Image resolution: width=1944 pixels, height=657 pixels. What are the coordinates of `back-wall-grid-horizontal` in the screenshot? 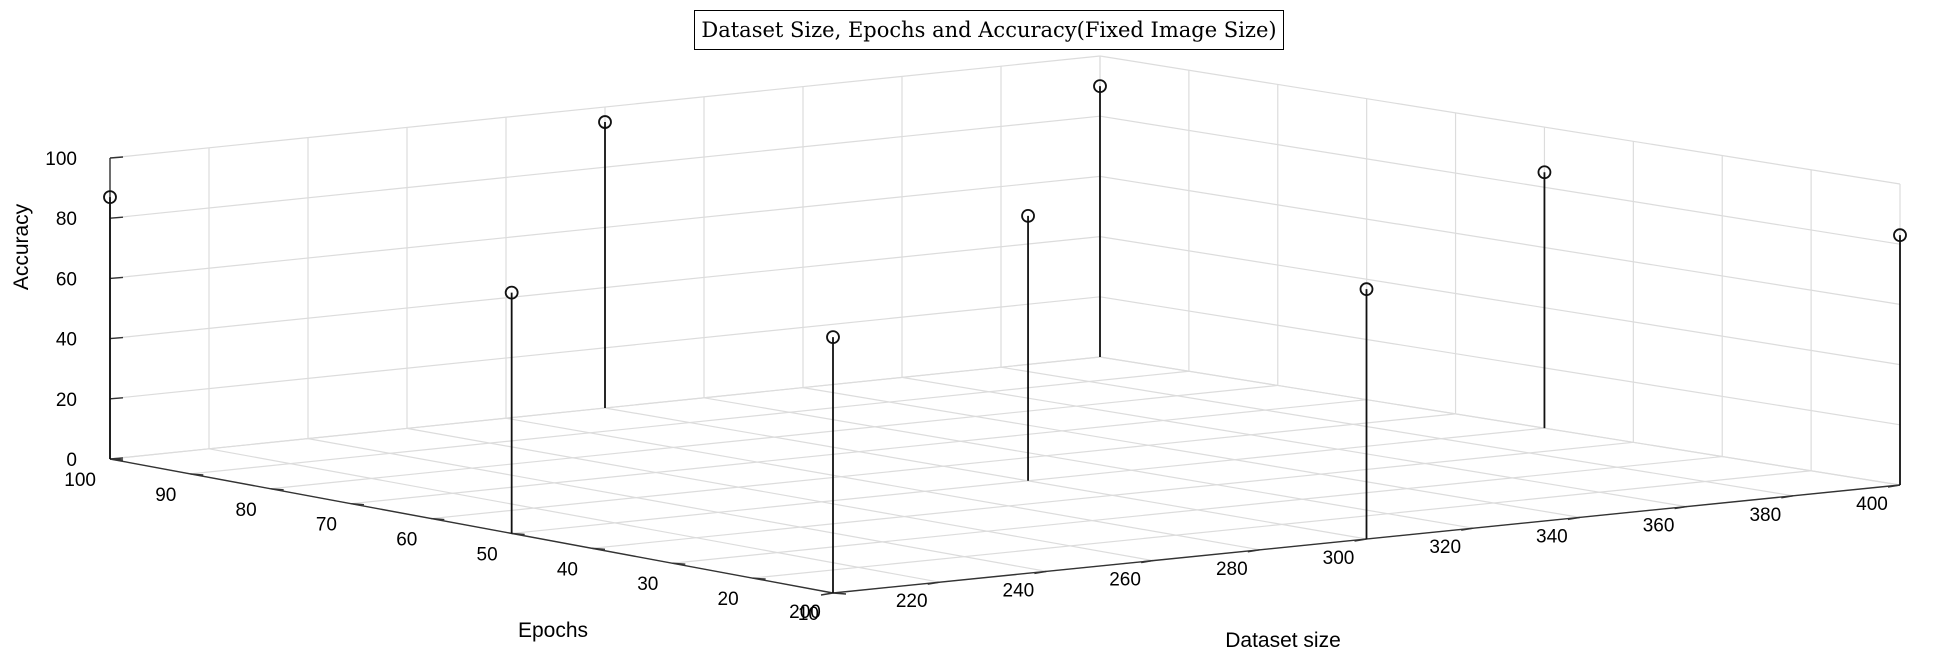 It's located at (605, 107).